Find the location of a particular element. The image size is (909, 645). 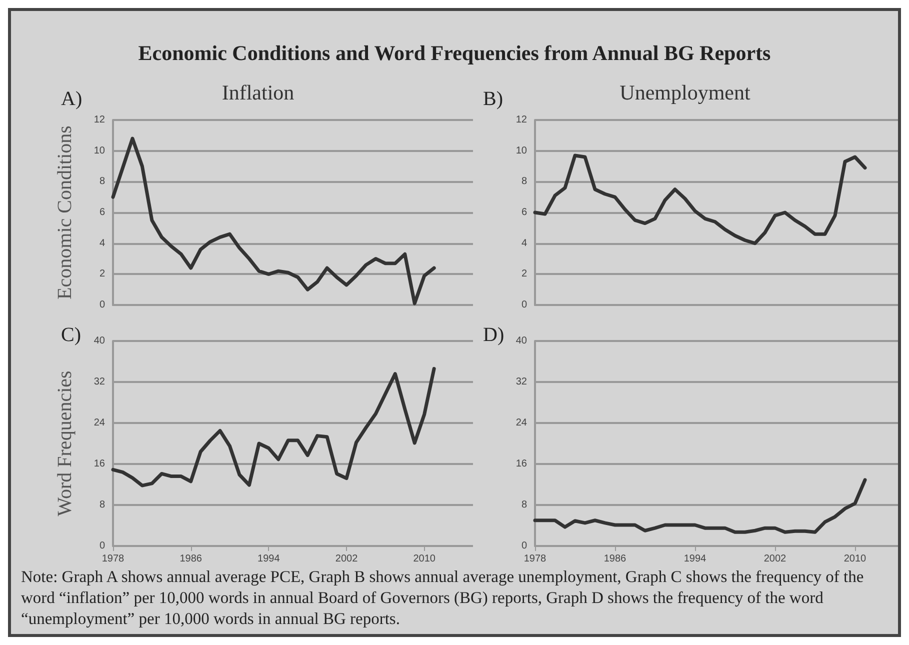

y-axis-title: Word Frequencies is located at coordinates (65, 443).